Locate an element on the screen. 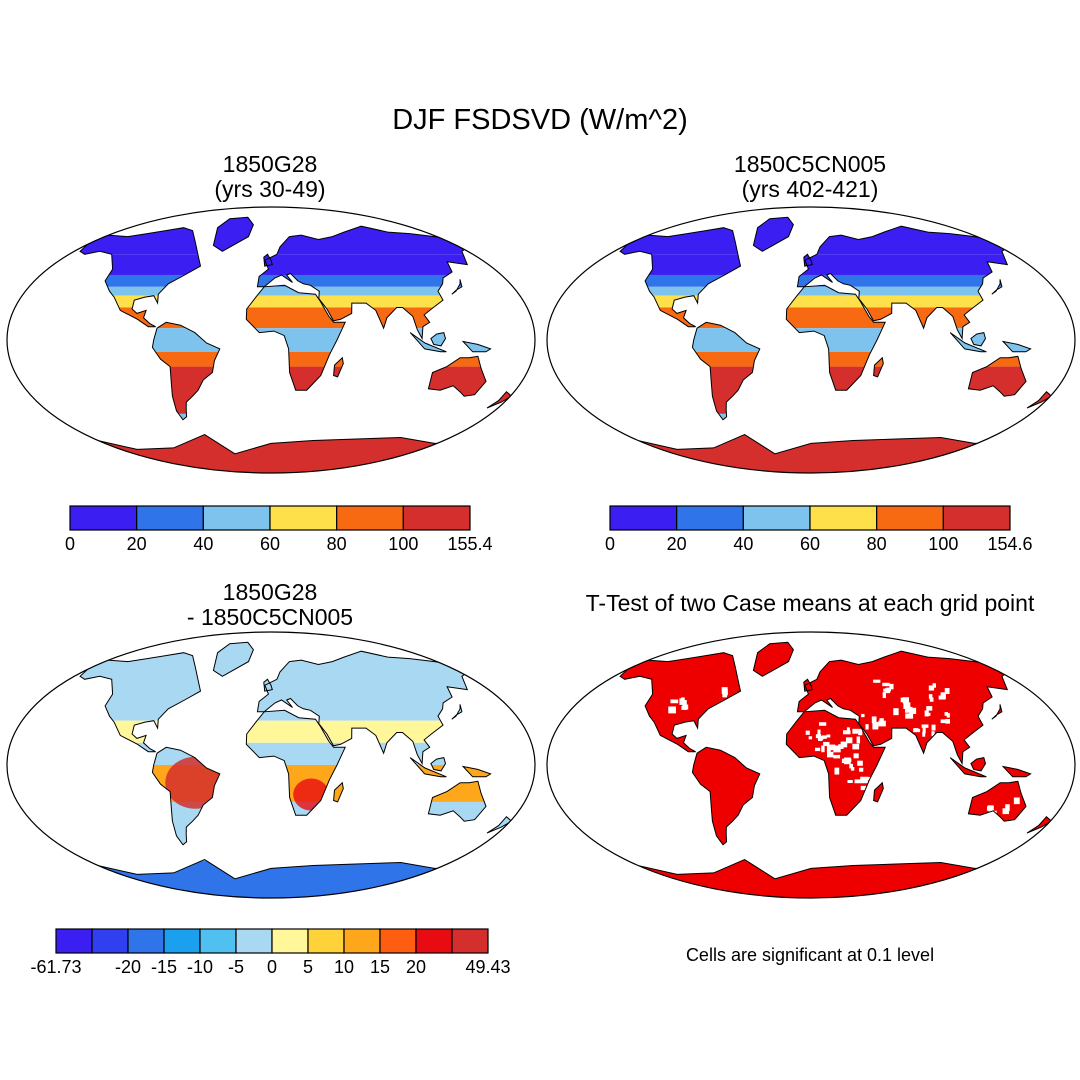 This screenshot has height=1080, width=1080. colorbar-top-left is located at coordinates (270, 518).